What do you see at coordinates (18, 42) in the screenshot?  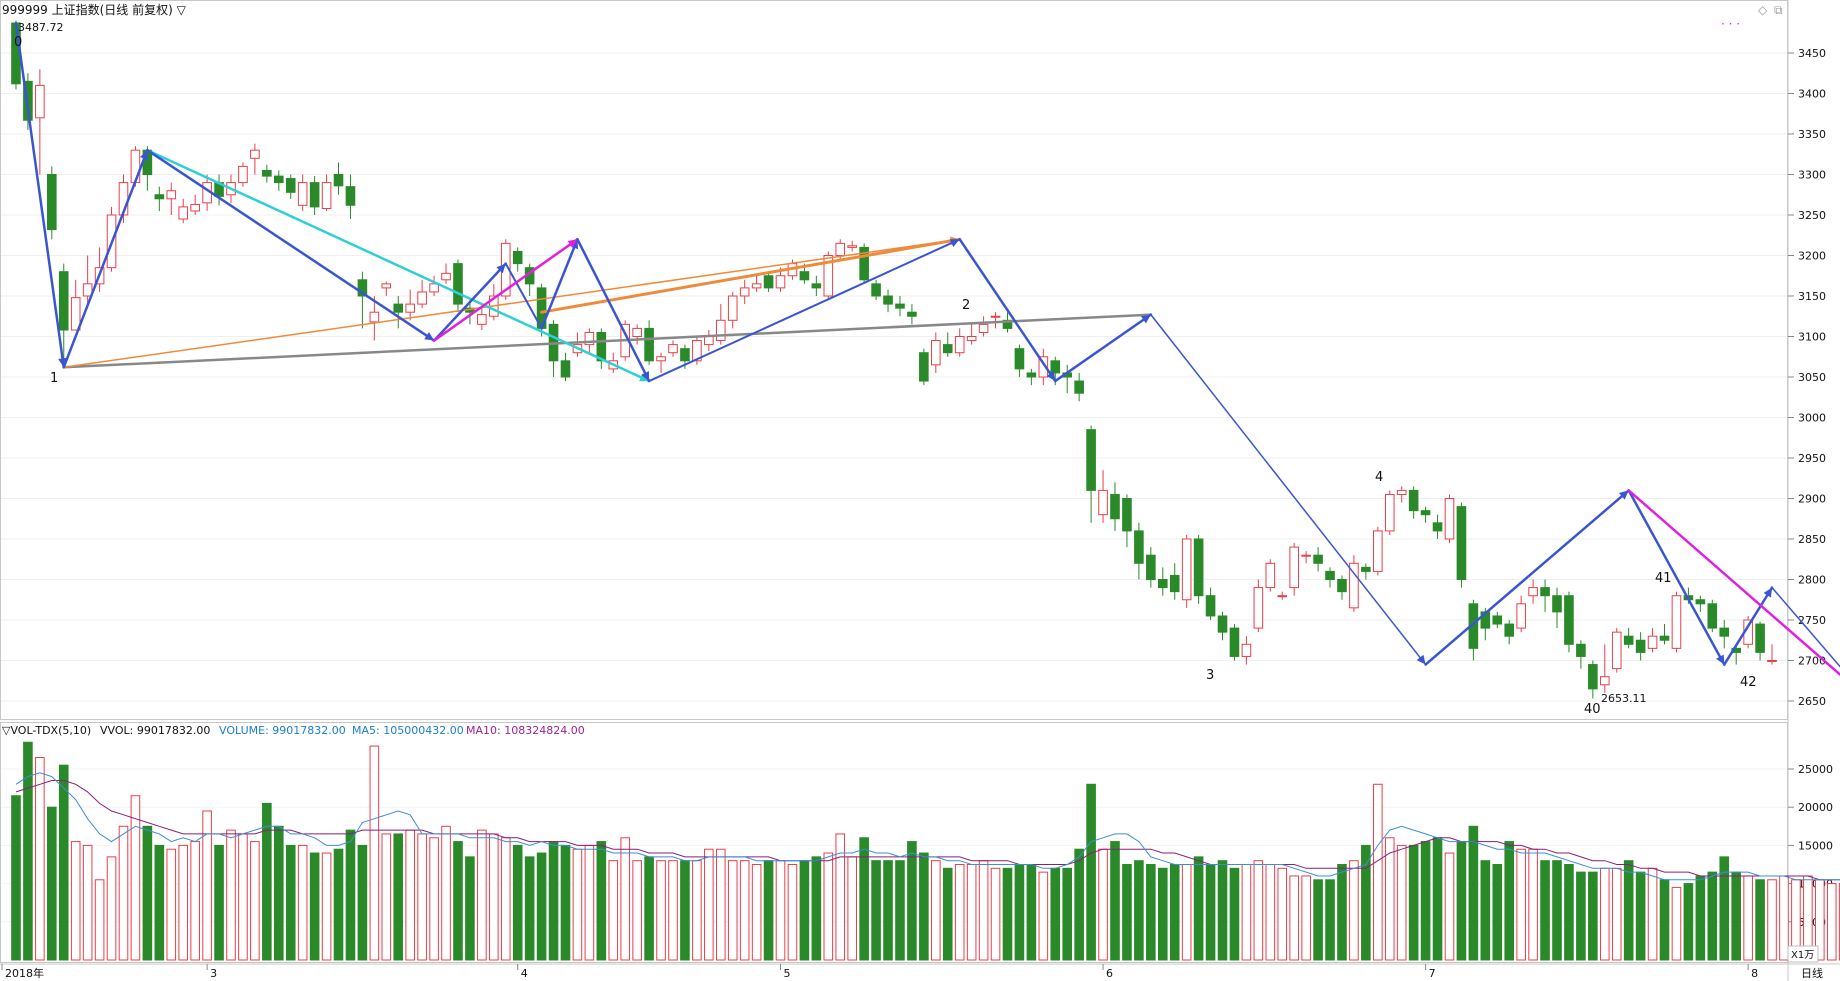 I see `wave-label-0: 0` at bounding box center [18, 42].